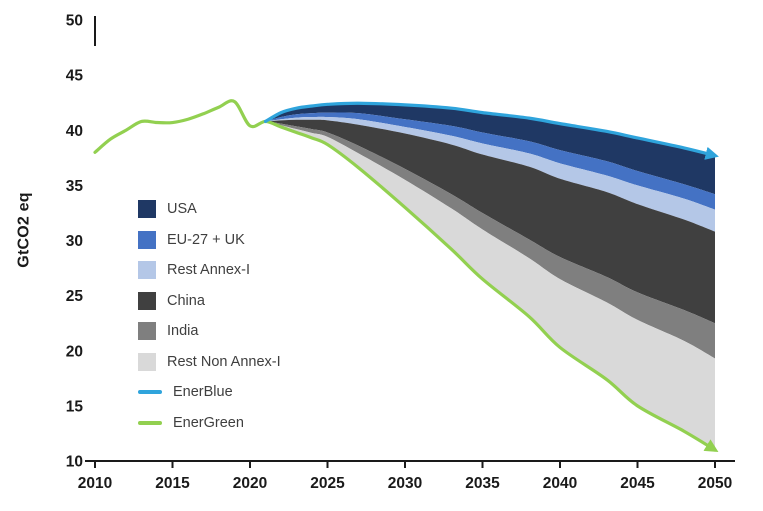 The width and height of the screenshot is (763, 511). I want to click on x-tick-label: 2020, so click(250, 483).